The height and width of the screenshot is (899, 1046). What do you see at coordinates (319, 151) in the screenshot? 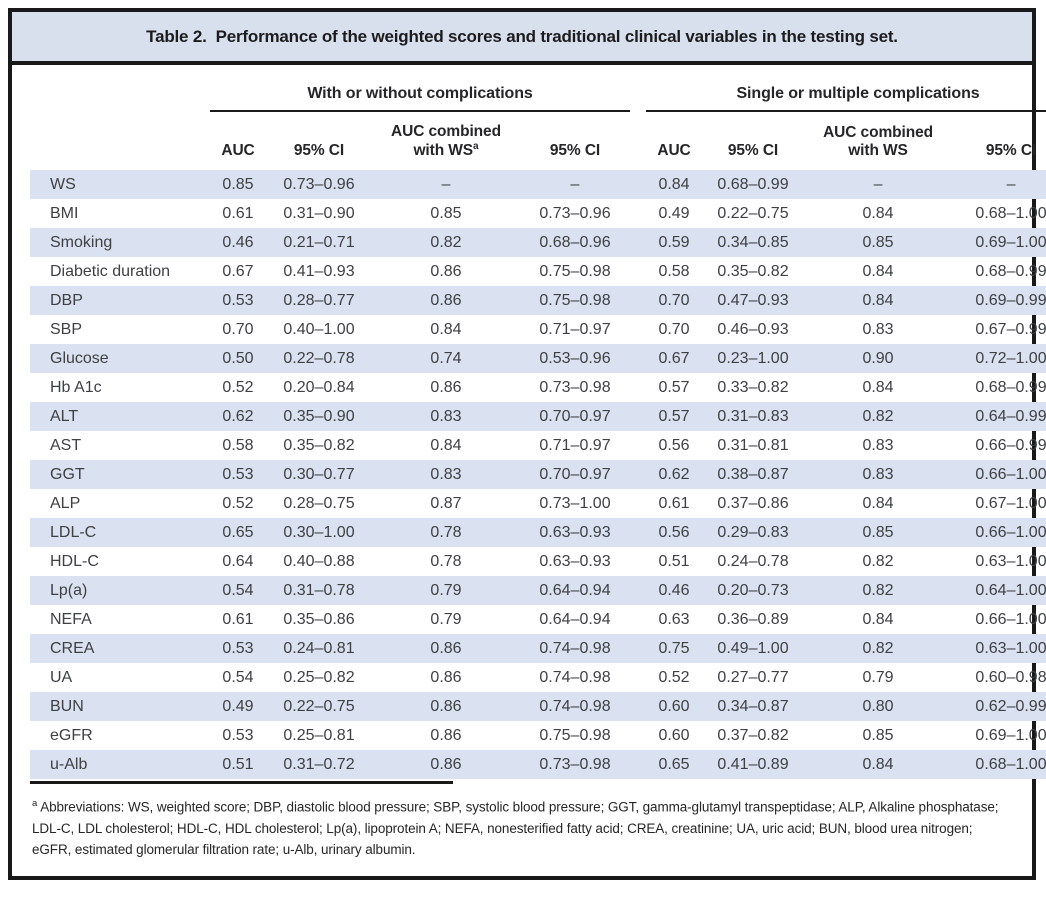
I see `col-header-ci-1: 95% CI` at bounding box center [319, 151].